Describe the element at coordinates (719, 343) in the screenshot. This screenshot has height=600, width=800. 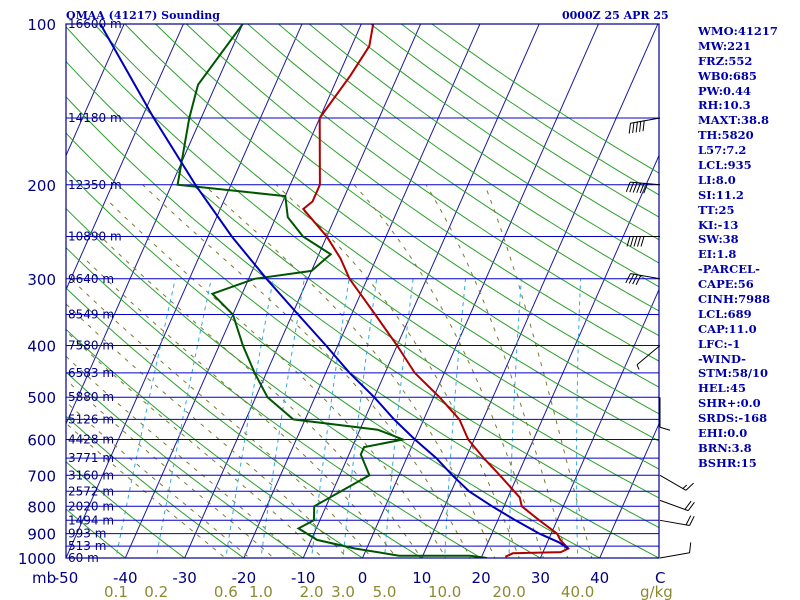
I see `index-item: LFC:-1` at that location.